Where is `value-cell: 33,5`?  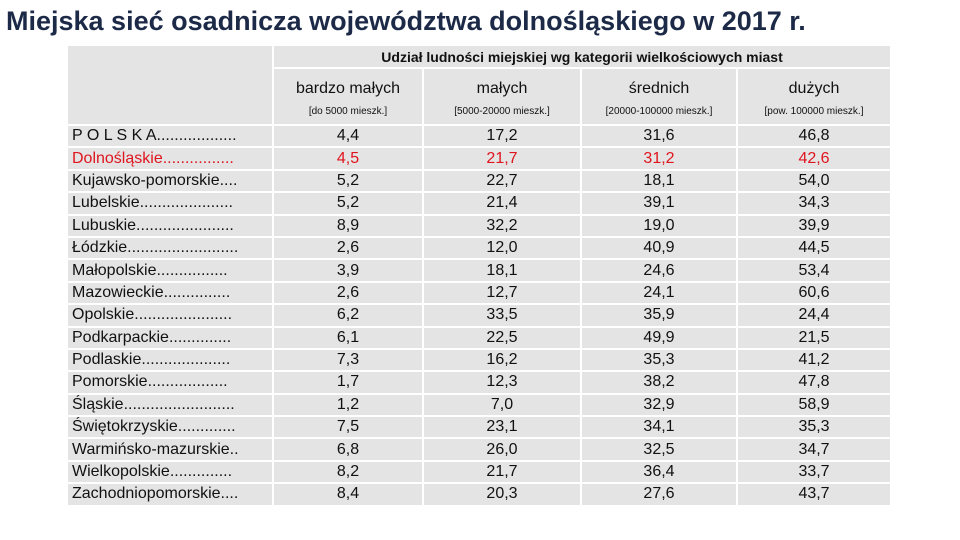 value-cell: 33,5 is located at coordinates (502, 315).